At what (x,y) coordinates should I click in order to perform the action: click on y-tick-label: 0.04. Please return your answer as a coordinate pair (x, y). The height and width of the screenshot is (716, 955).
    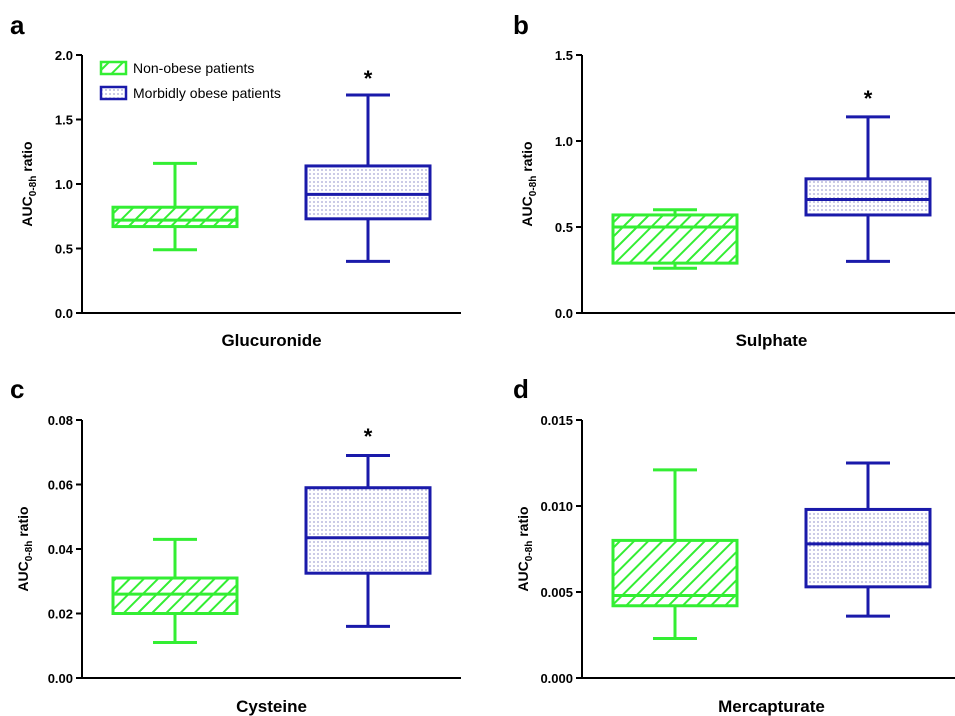
    Looking at the image, I should click on (61, 549).